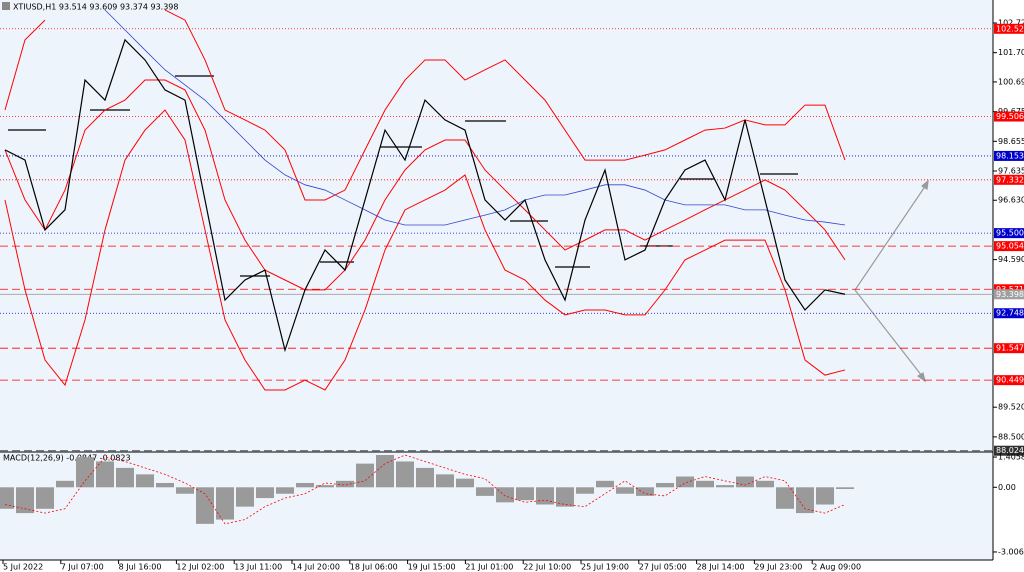 The image size is (1024, 572). I want to click on price-label: 92.748, so click(1010, 313).